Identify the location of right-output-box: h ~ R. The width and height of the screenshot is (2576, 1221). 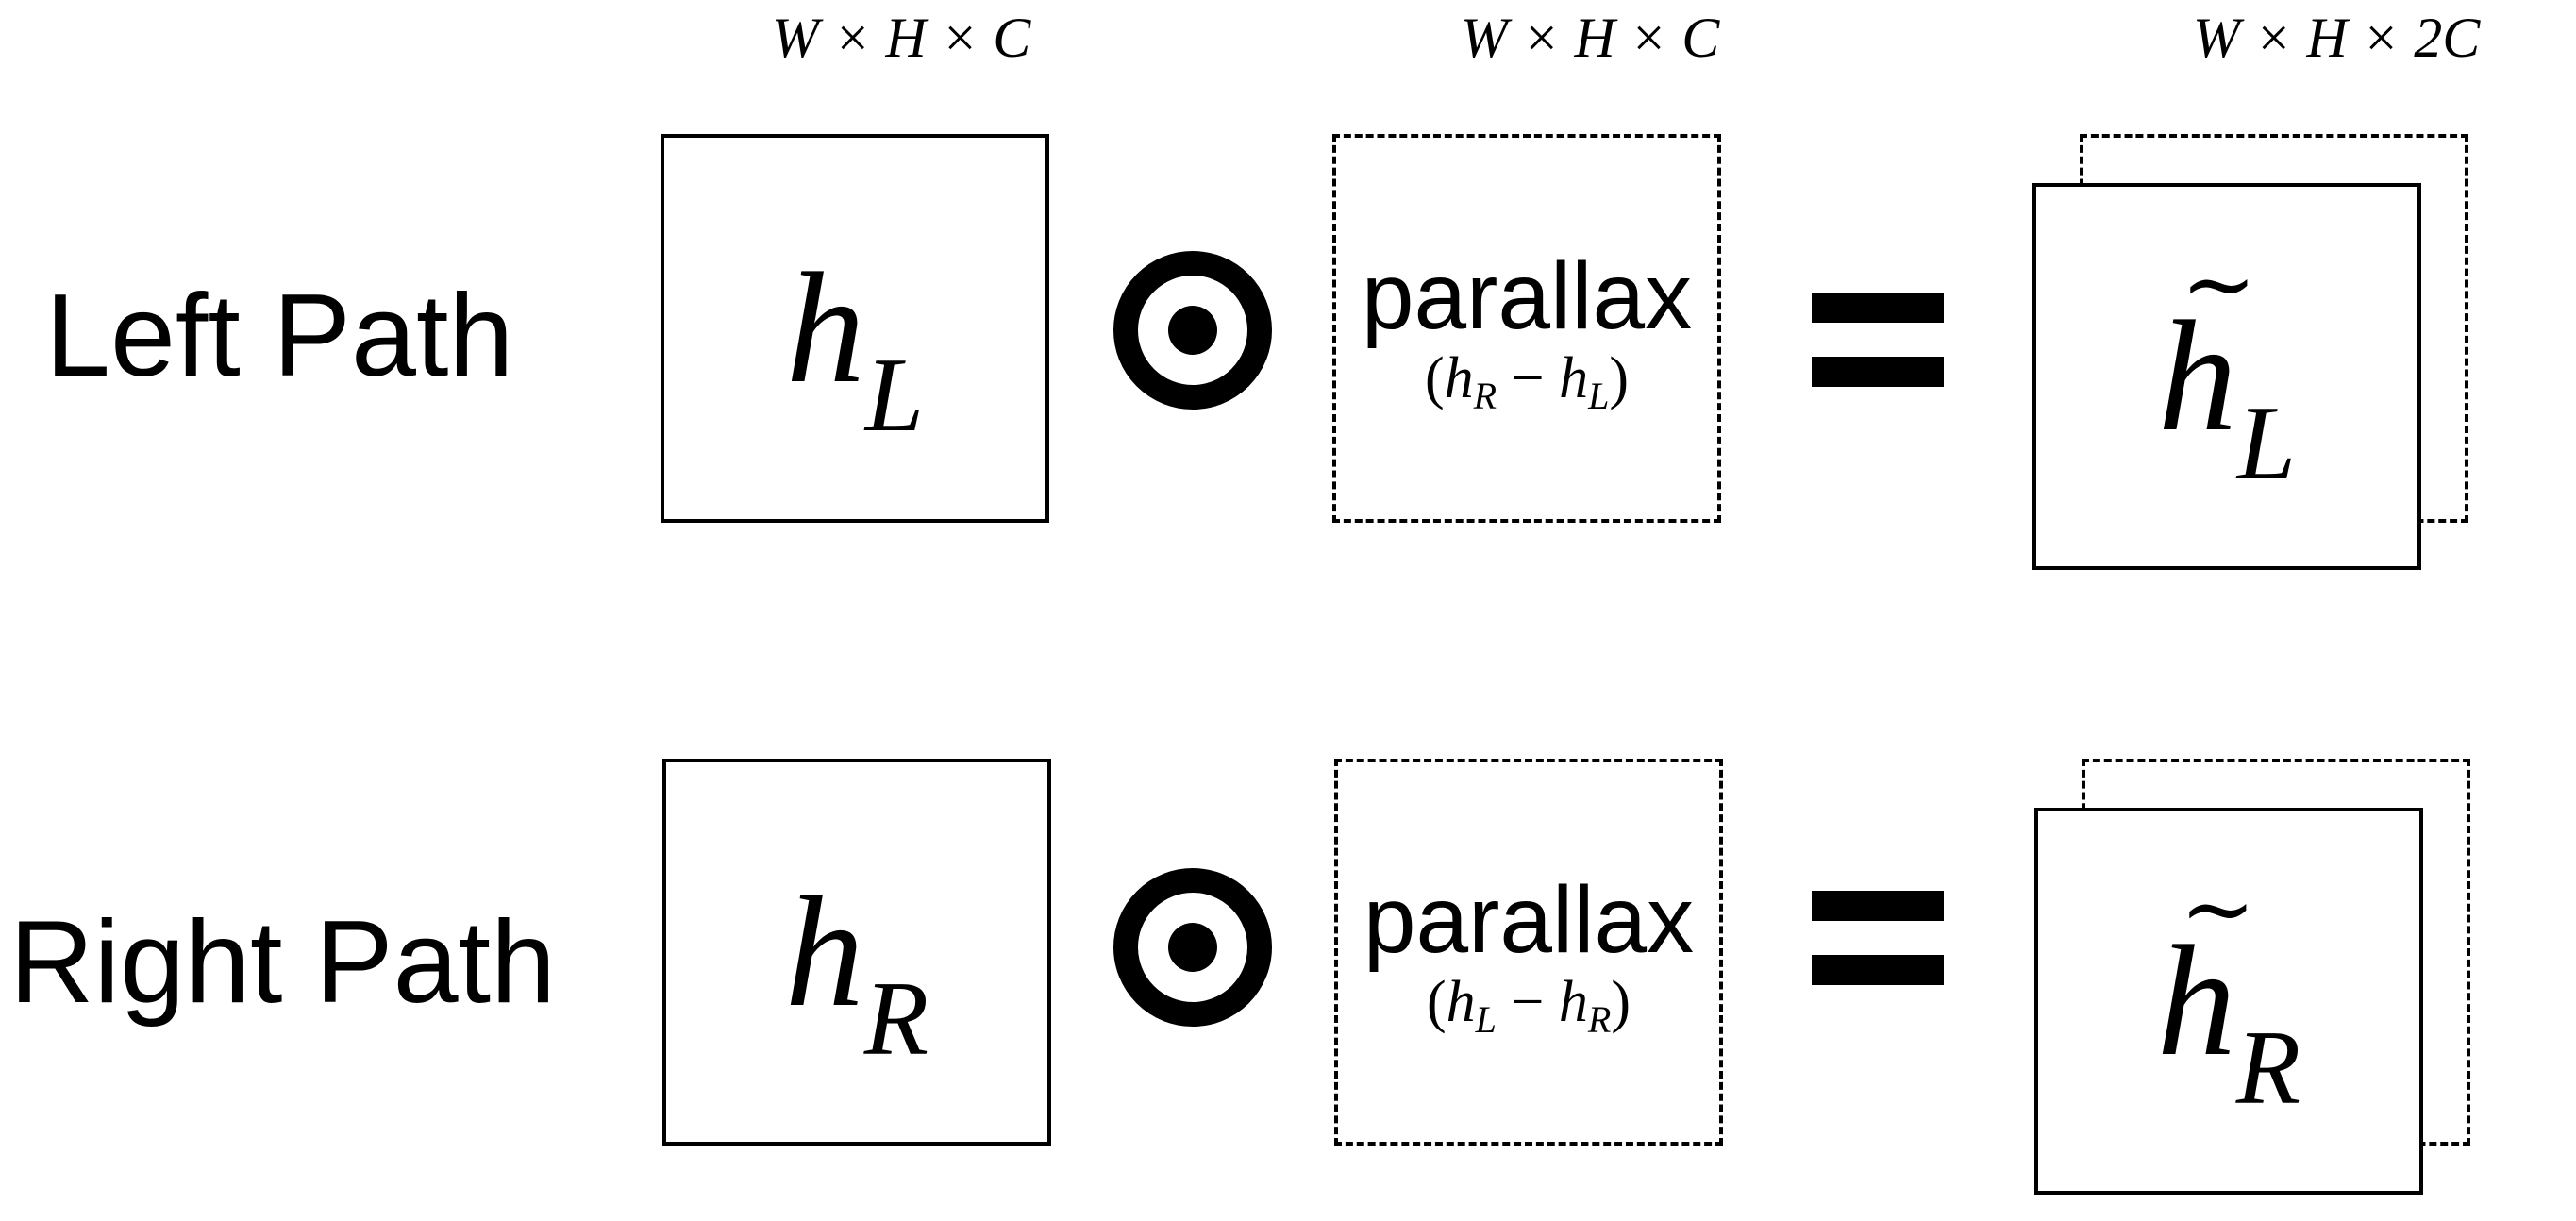
(2228, 1001).